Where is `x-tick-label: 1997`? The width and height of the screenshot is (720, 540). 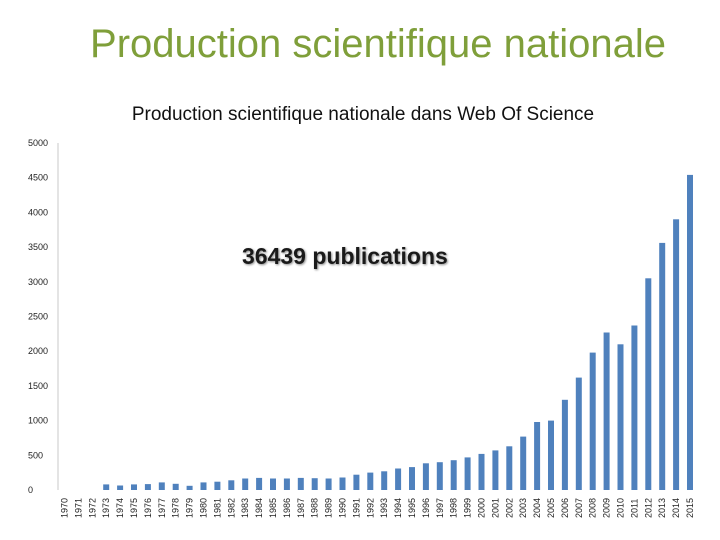 x-tick-label: 1997 is located at coordinates (440, 508).